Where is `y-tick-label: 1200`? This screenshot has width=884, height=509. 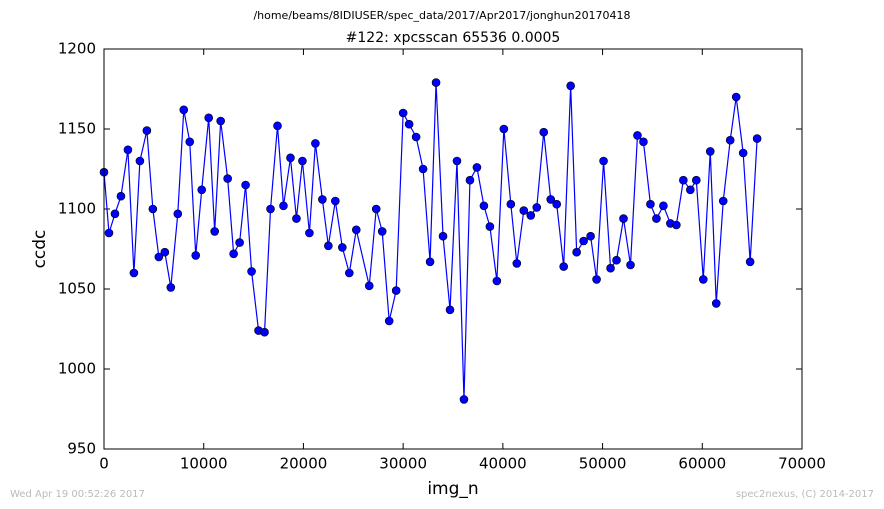
y-tick-label: 1200 is located at coordinates (77, 49).